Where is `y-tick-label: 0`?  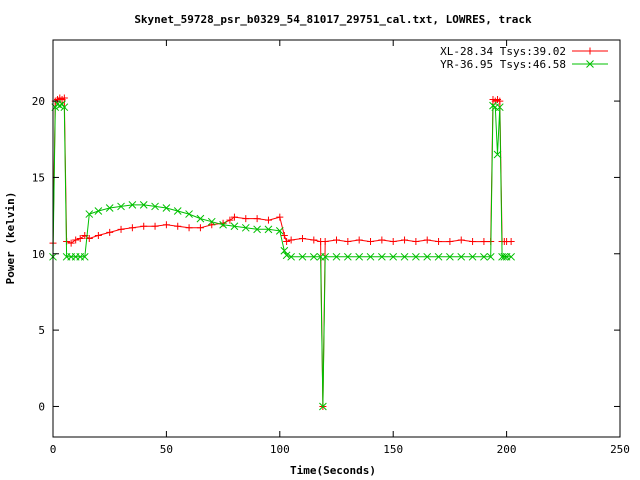 y-tick-label: 0 is located at coordinates (41, 406).